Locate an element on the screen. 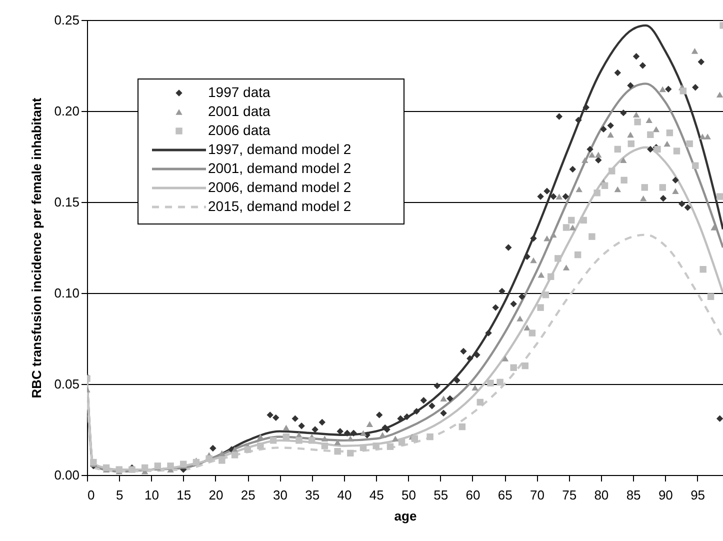 Image resolution: width=723 pixels, height=541 pixels. y-tick-label: 0.05 is located at coordinates (67, 384).